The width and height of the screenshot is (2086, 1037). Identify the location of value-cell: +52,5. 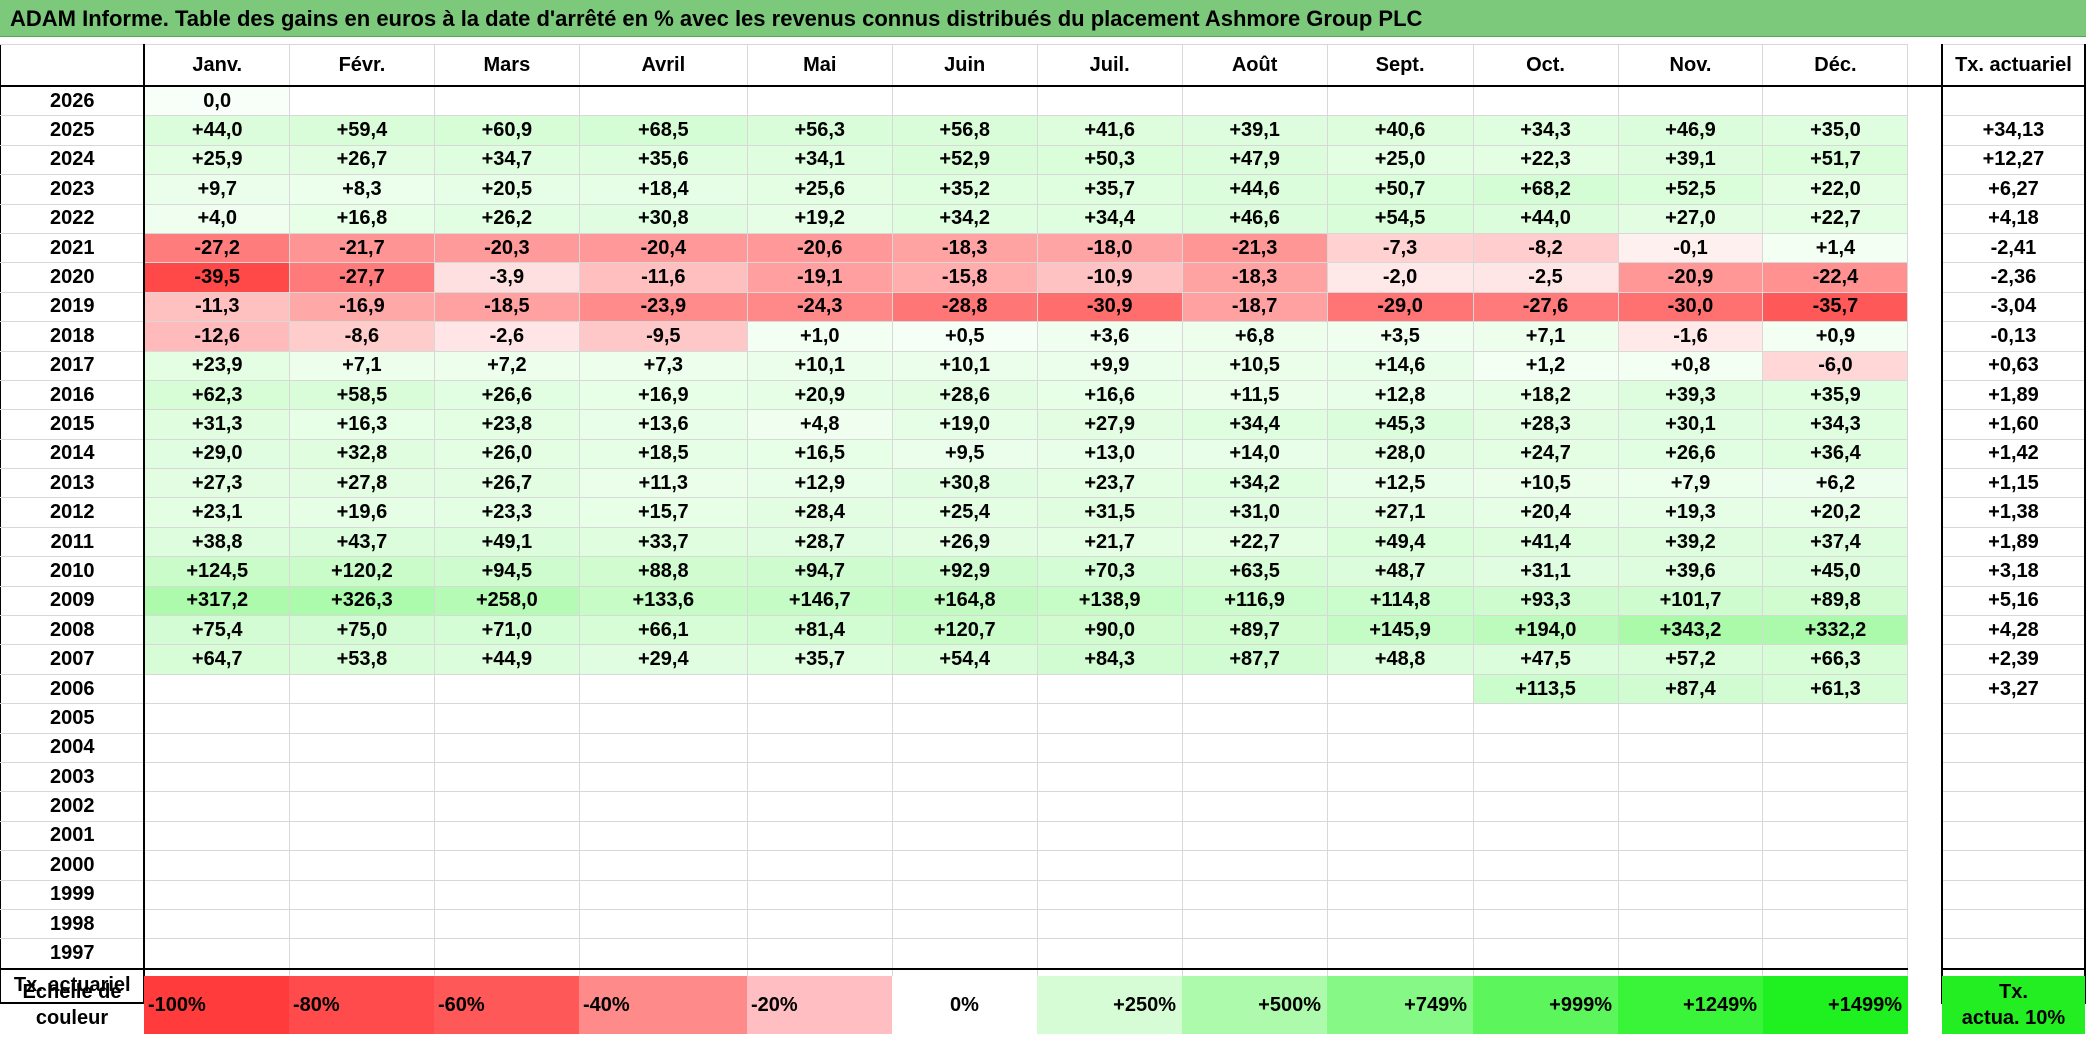
(1690, 189).